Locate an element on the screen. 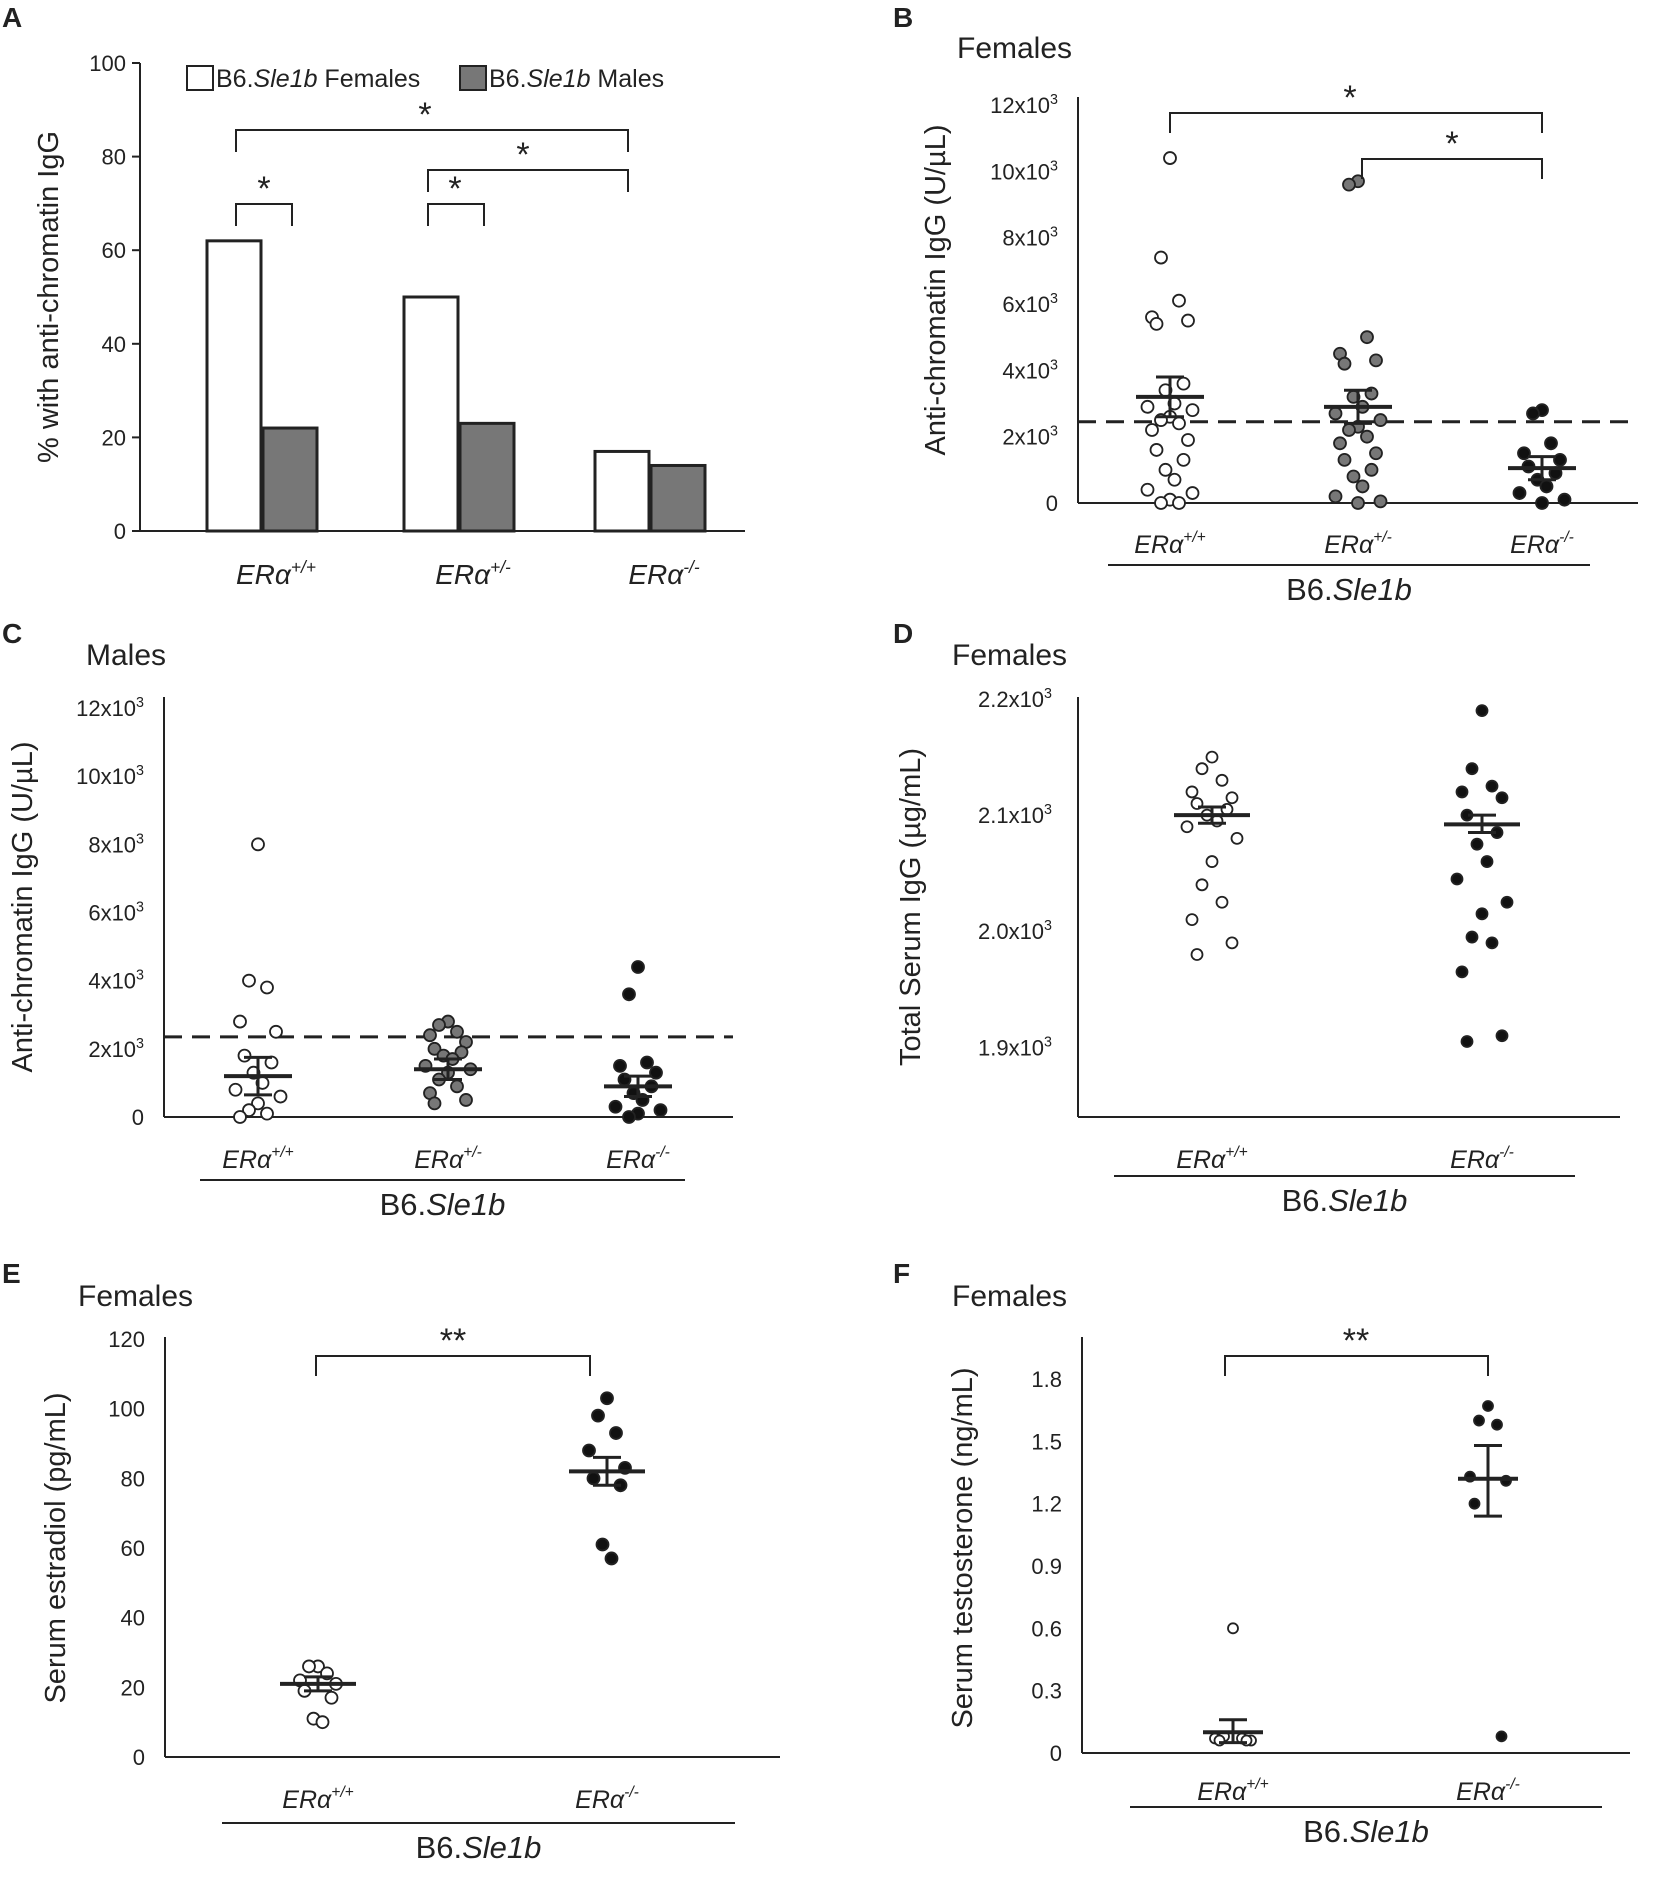 The image size is (1670, 1878). panel-d-group-label: B6.Sle1b is located at coordinates (1345, 1200).